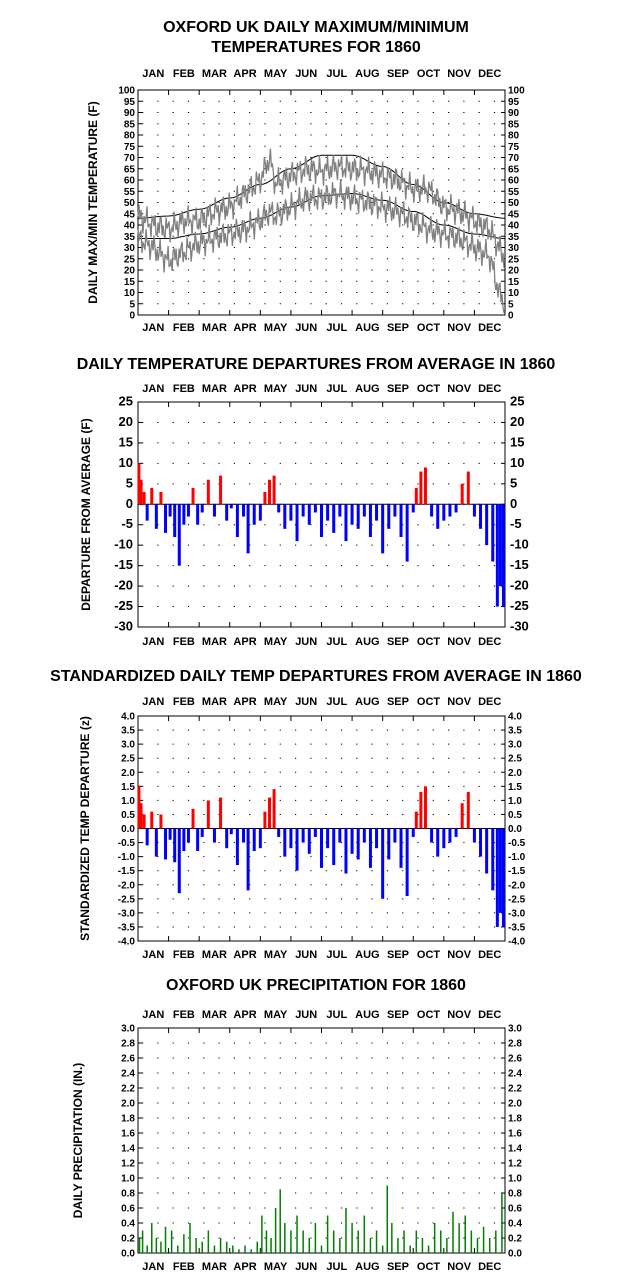 This screenshot has height=1286, width=638. I want to click on month-label-top: MAY, so click(276, 389).